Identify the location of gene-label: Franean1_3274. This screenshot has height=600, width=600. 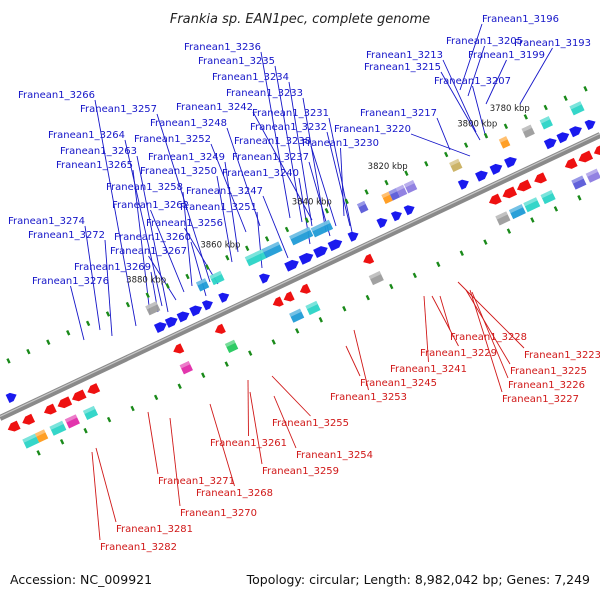
(46, 221).